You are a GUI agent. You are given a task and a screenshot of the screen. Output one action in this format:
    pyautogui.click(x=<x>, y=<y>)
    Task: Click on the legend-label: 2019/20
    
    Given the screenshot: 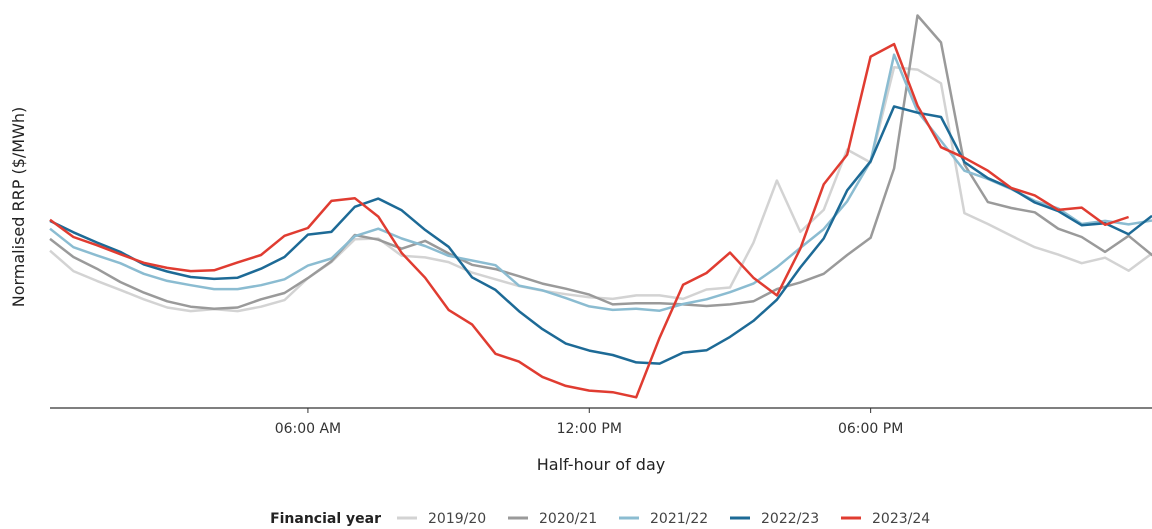 What is the action you would take?
    pyautogui.click(x=457, y=519)
    